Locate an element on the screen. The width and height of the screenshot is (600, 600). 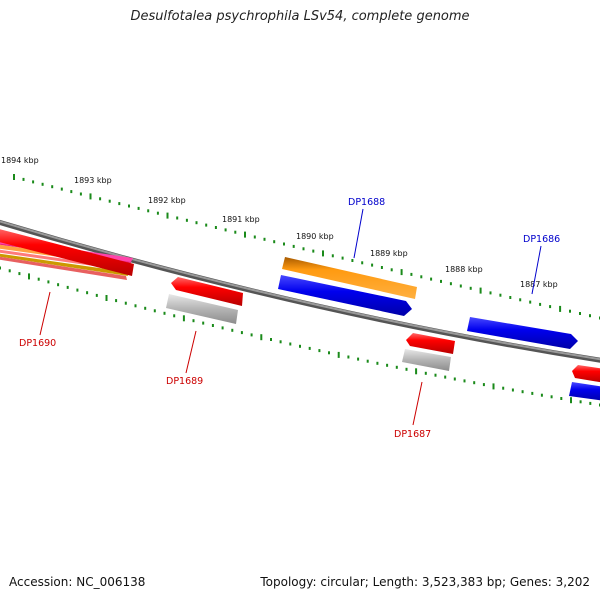
kbp-label-1887: 1887 kbp is located at coordinates (539, 284).